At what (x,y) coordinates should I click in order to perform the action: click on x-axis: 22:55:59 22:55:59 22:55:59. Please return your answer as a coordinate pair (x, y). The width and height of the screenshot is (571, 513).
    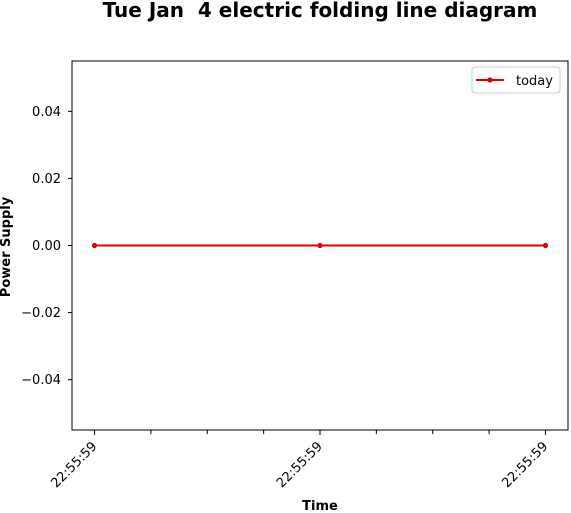
    Looking at the image, I should click on (299, 460).